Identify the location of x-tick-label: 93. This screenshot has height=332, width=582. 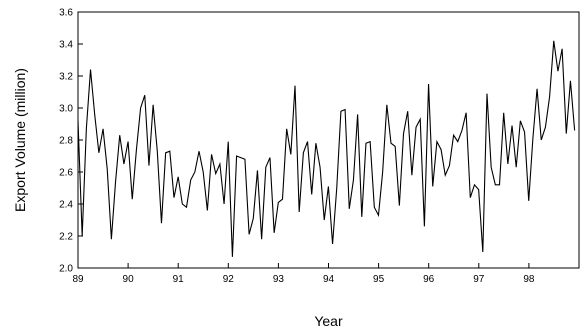
(279, 279).